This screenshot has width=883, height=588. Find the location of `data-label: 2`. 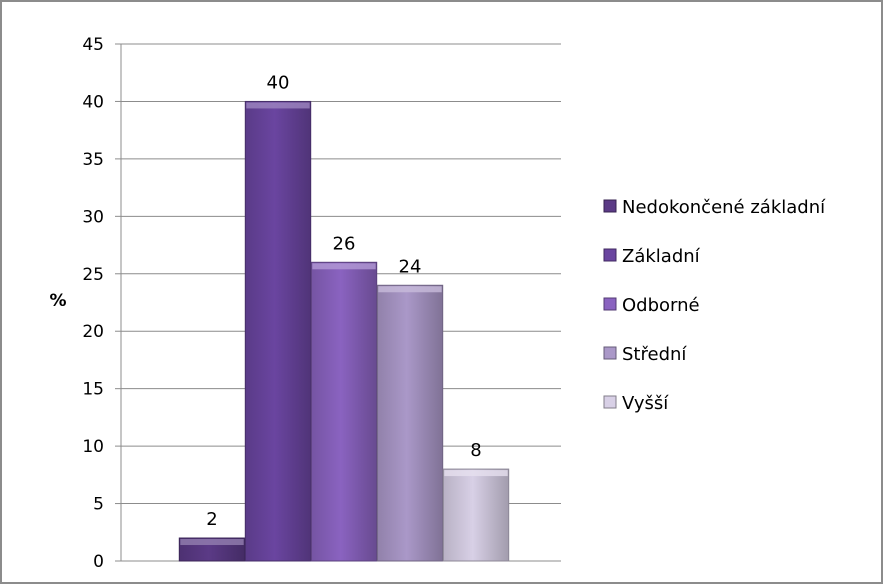

data-label: 2 is located at coordinates (211, 519).